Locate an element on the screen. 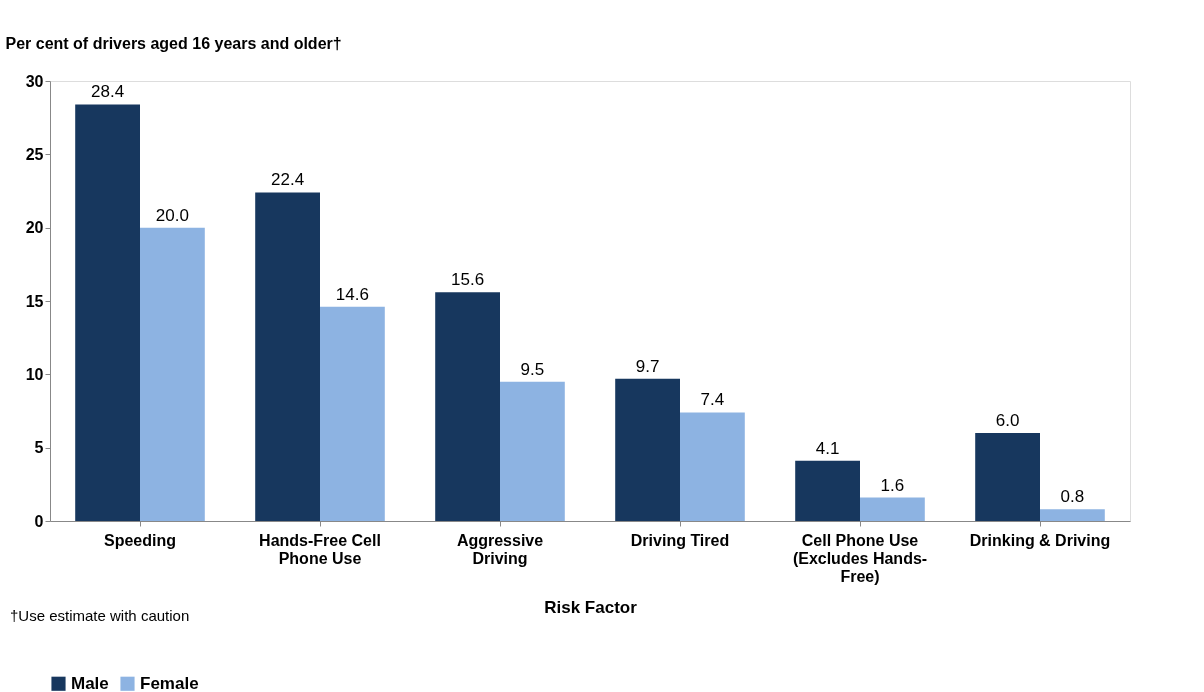 The height and width of the screenshot is (692, 1204). x-tick-label: Cell Phone Use (Excludes Hands- Free) is located at coordinates (860, 558).